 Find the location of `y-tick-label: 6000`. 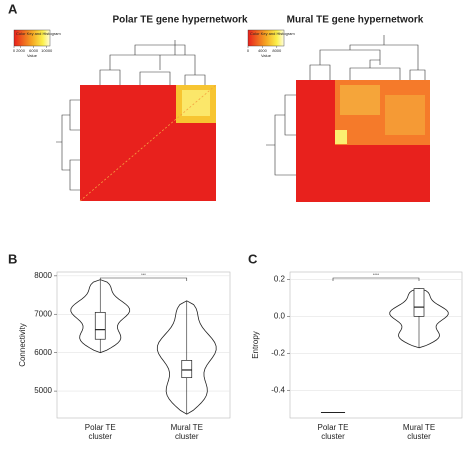

y-tick-label: 6000 is located at coordinates (43, 352).